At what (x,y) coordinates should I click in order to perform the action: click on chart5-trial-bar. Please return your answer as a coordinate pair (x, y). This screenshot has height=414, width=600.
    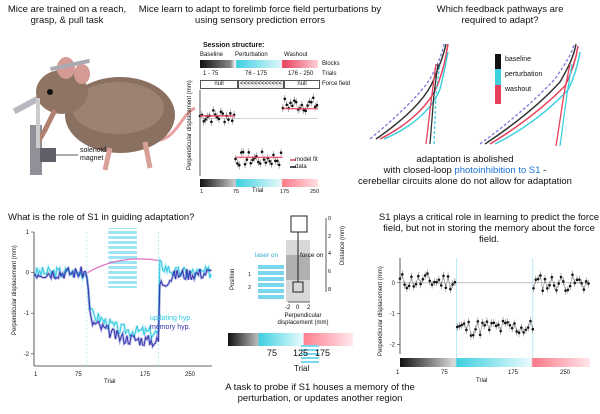
    Looking at the image, I should click on (495, 362).